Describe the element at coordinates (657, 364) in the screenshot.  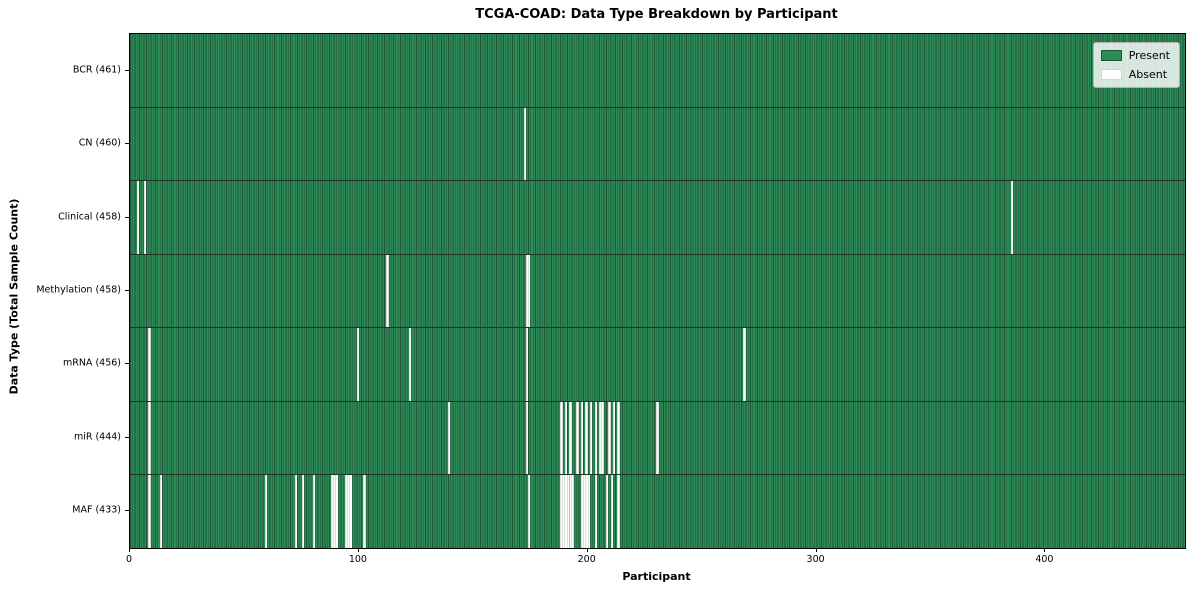
I see `row-mrna` at that location.